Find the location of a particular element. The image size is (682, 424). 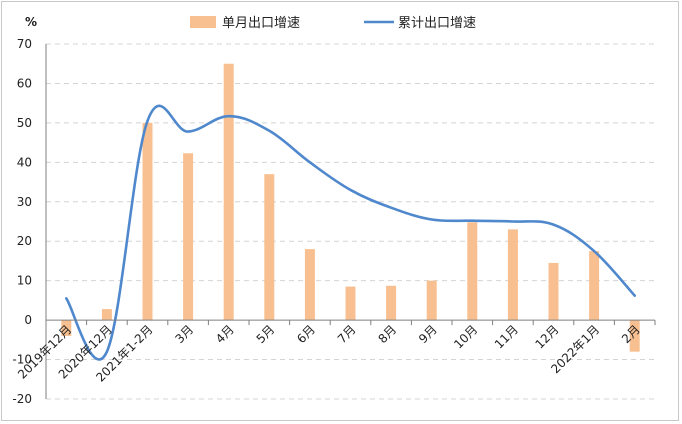

x-tick-label: 10月 is located at coordinates (465, 336).